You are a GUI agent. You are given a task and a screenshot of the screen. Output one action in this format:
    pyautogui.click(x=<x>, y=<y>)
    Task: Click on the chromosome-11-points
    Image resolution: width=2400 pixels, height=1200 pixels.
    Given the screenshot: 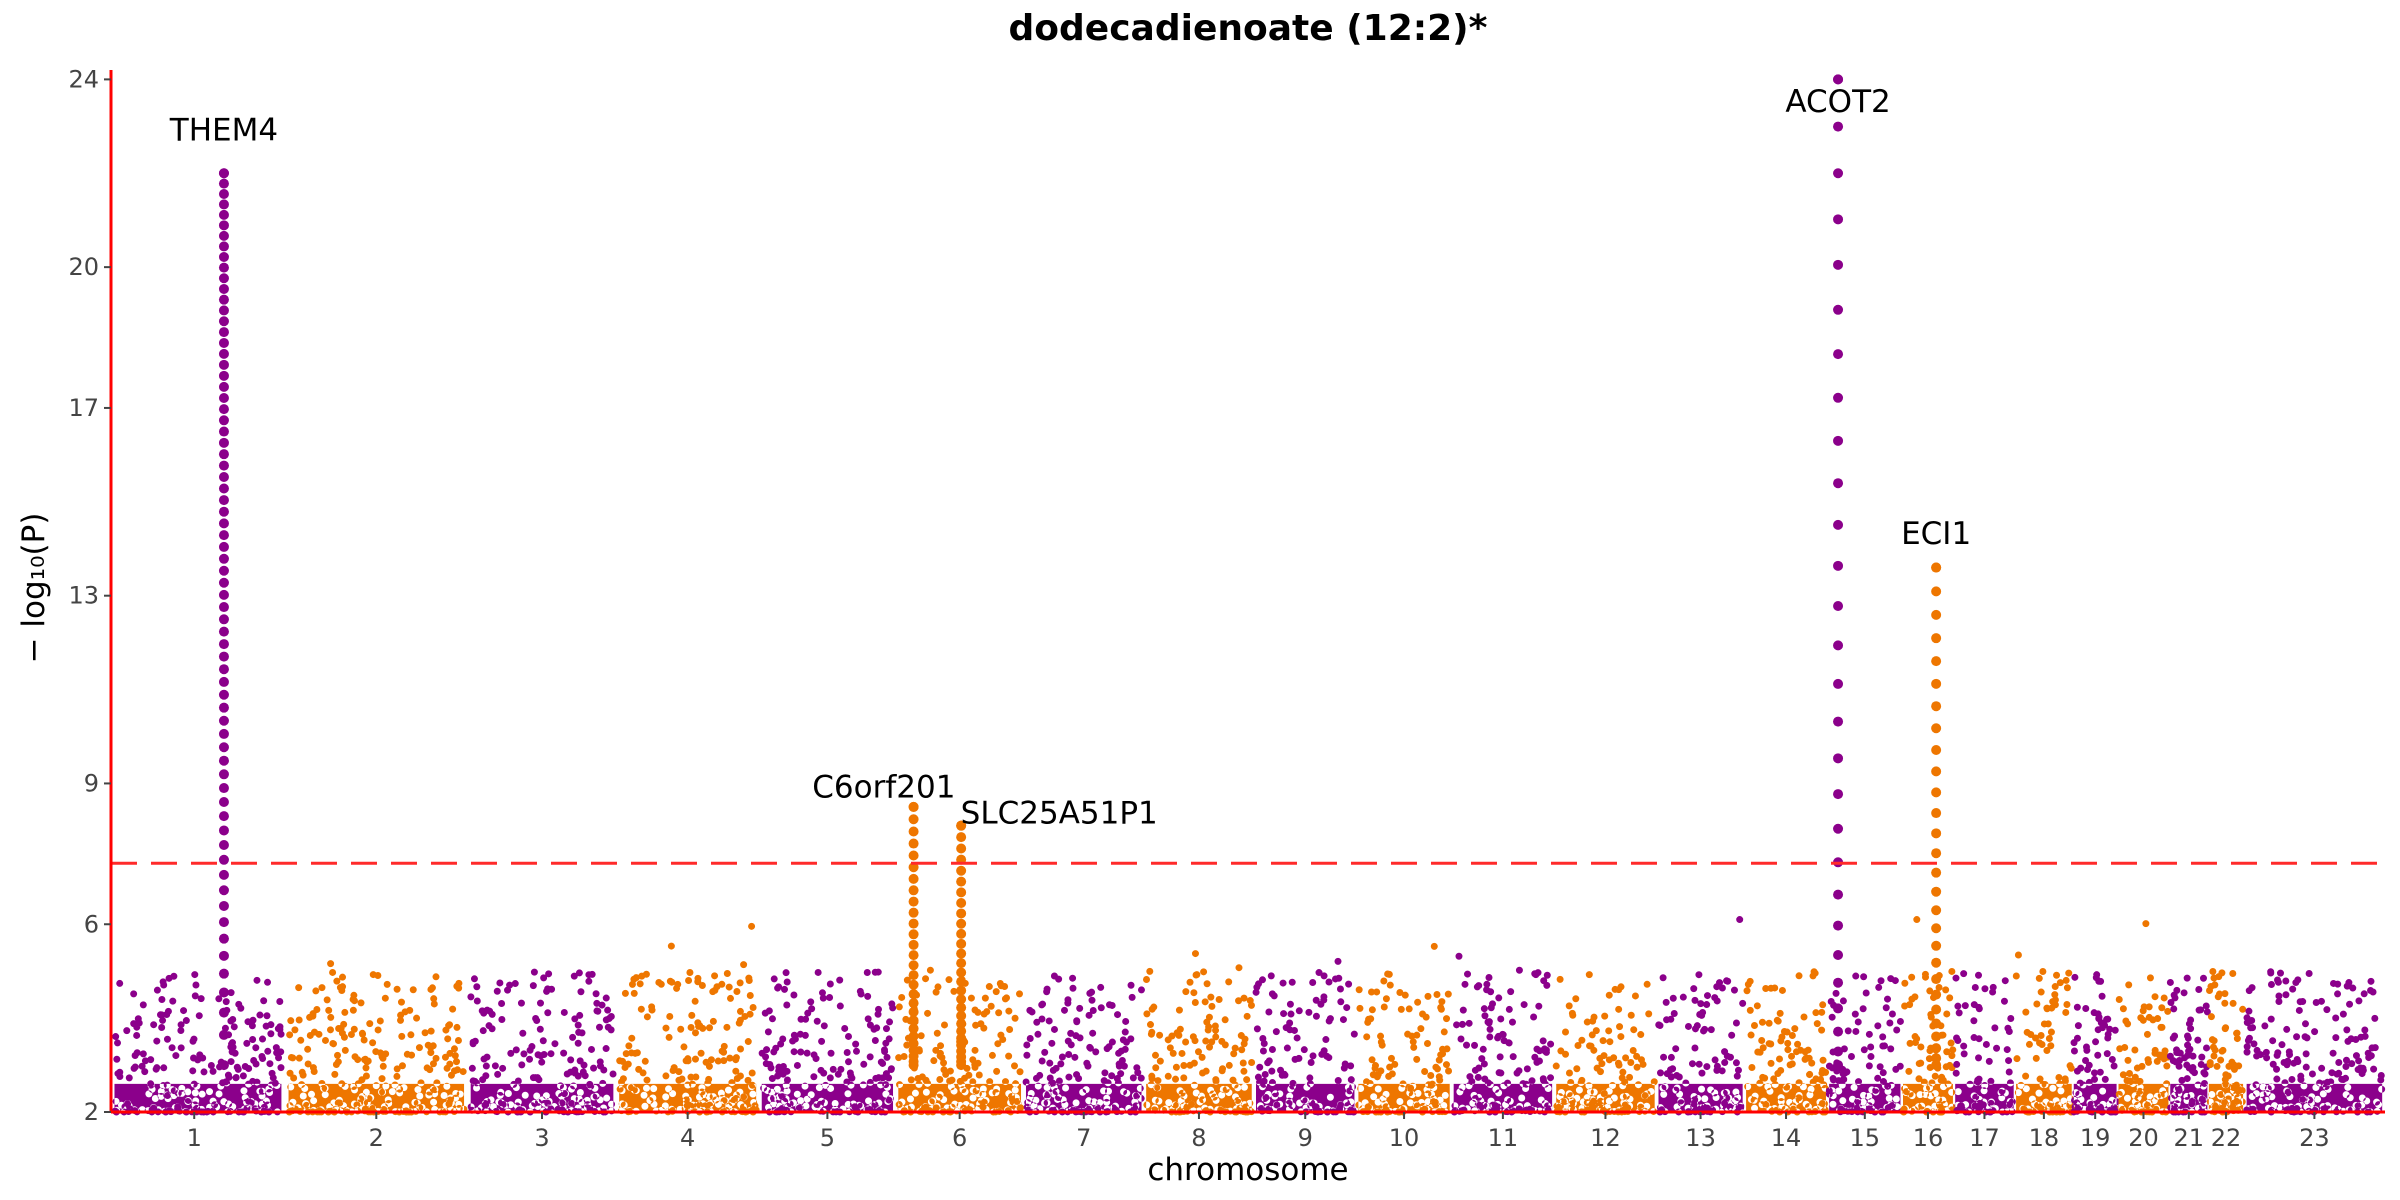 What is the action you would take?
    pyautogui.click(x=1502, y=1034)
    